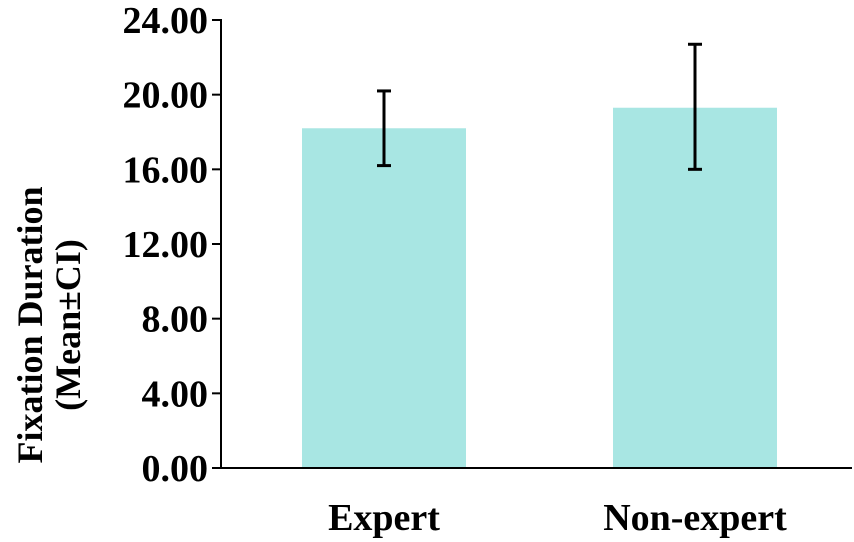 The height and width of the screenshot is (542, 854). Describe the element at coordinates (166, 96) in the screenshot. I see `y-tick-label: 20.00` at that location.